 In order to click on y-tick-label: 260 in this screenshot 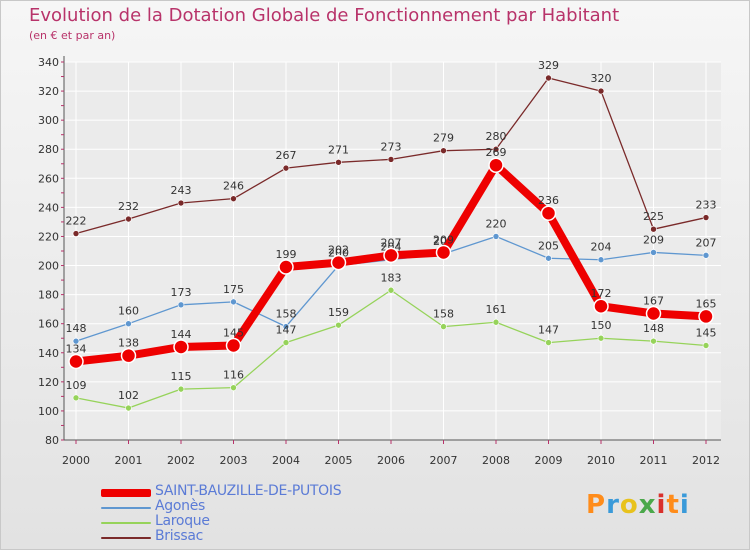, I will do `click(48, 178)`.